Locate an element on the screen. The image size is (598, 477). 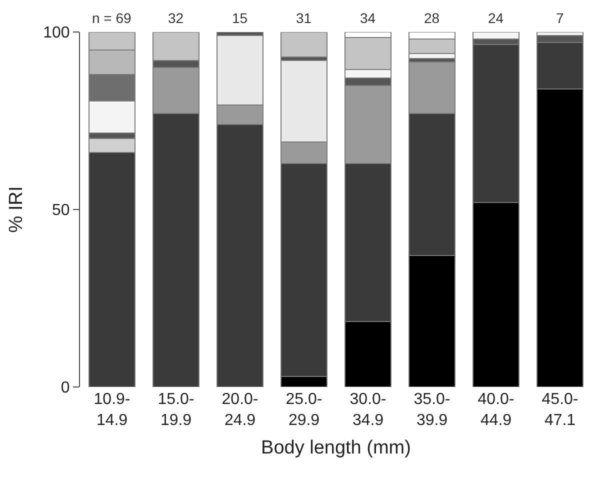
text: 31 is located at coordinates (304, 18).